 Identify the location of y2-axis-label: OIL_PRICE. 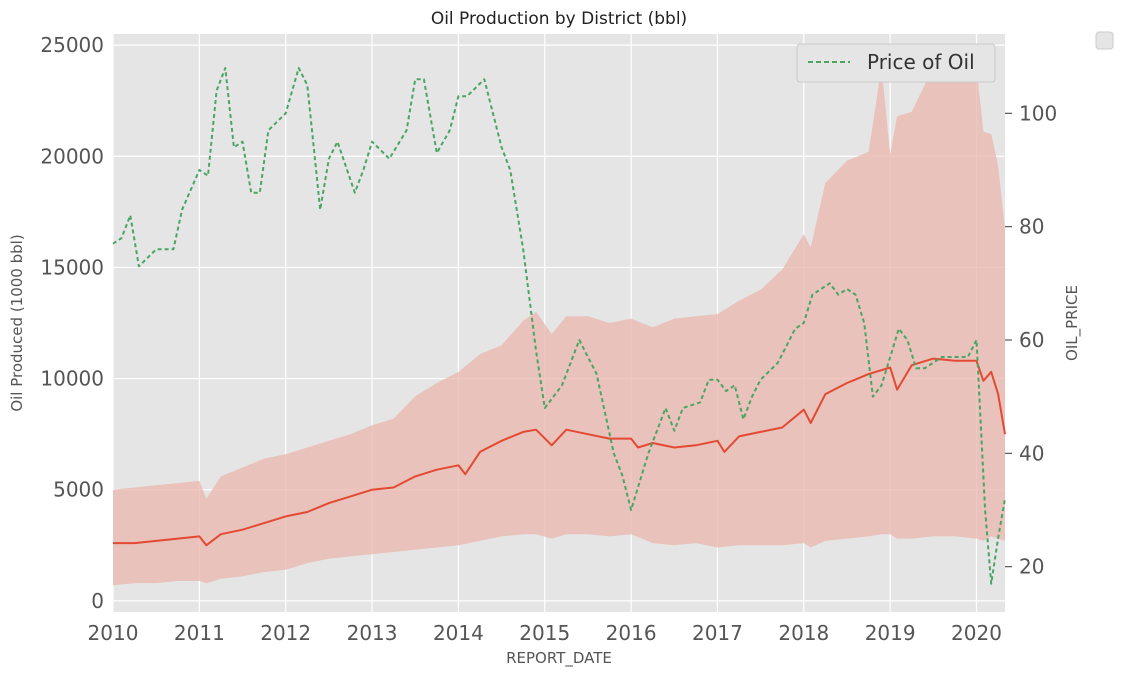
(1072, 323).